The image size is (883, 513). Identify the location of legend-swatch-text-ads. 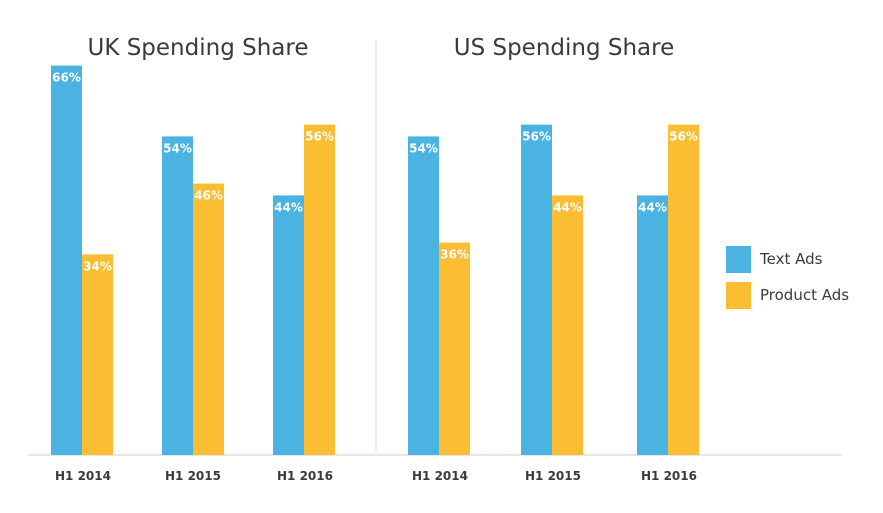
(738, 259).